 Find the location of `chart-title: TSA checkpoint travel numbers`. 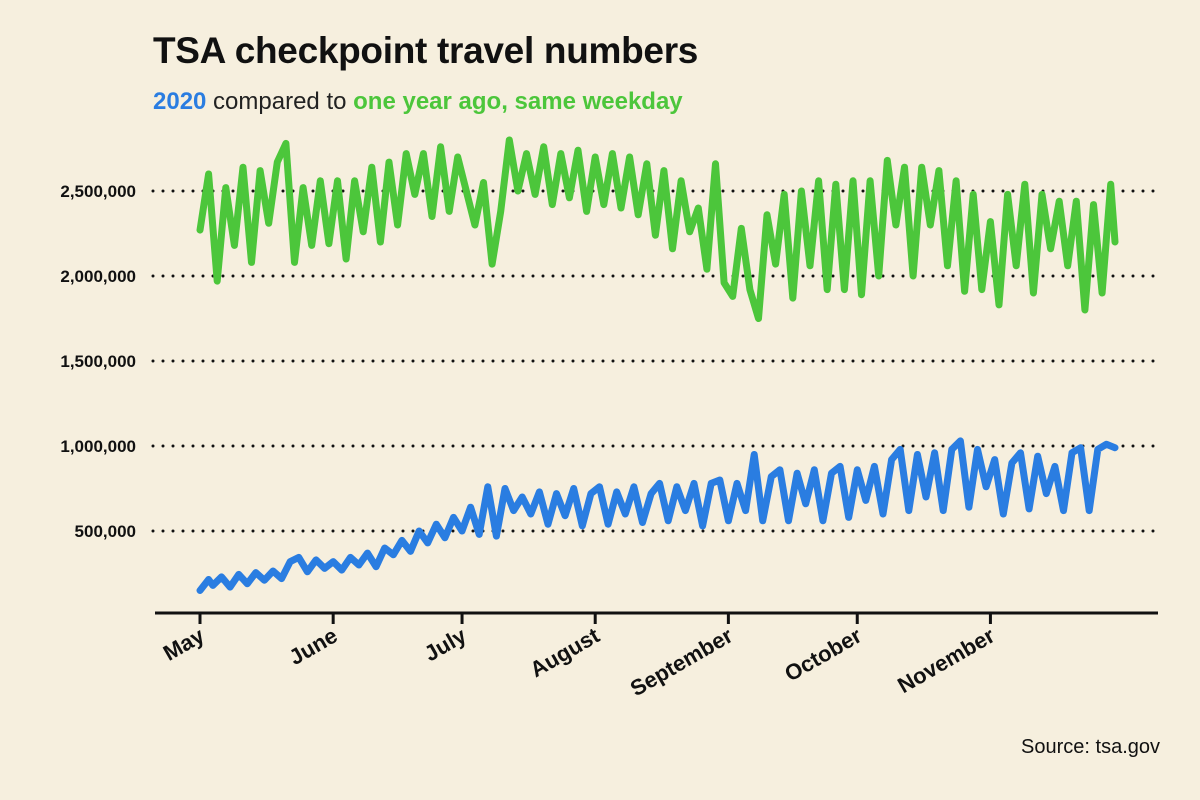

chart-title: TSA checkpoint travel numbers is located at coordinates (426, 50).